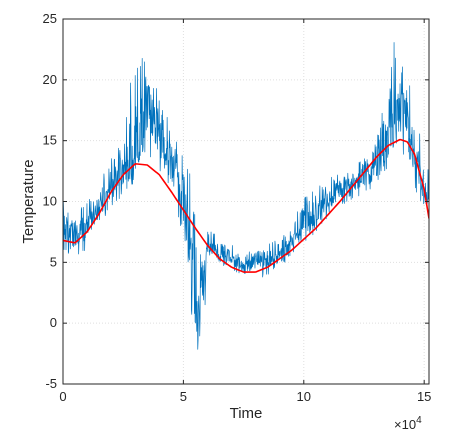 This screenshot has height=432, width=461. I want to click on y-axis-label: Temperature, so click(28, 201).